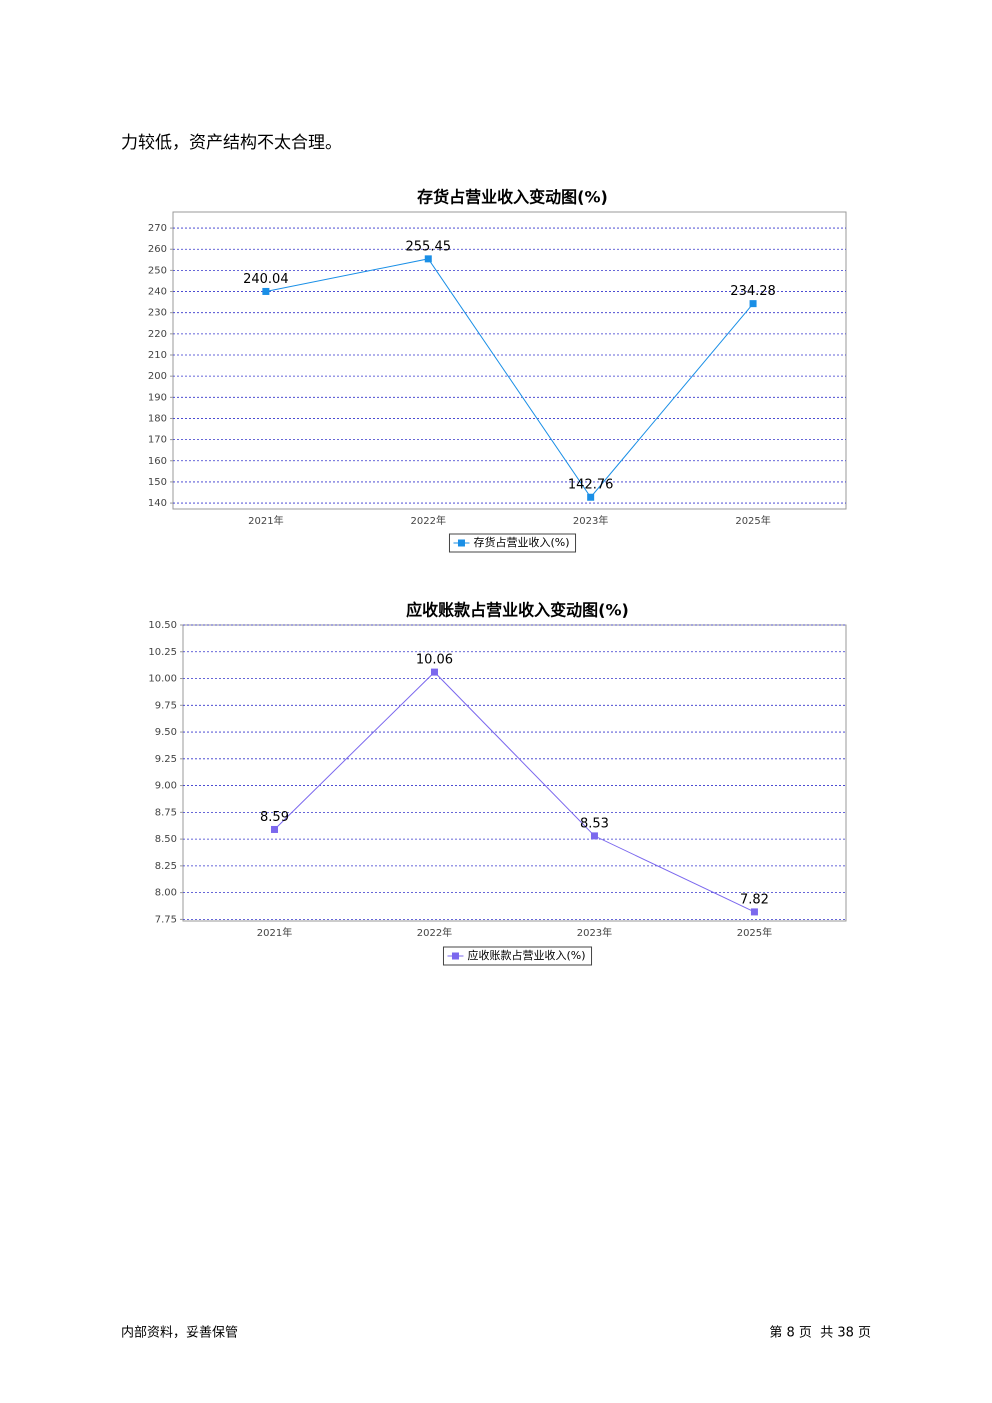 This screenshot has width=992, height=1403. Describe the element at coordinates (231, 143) in the screenshot. I see `body-text: 力较低，资产结构不太合理。` at that location.